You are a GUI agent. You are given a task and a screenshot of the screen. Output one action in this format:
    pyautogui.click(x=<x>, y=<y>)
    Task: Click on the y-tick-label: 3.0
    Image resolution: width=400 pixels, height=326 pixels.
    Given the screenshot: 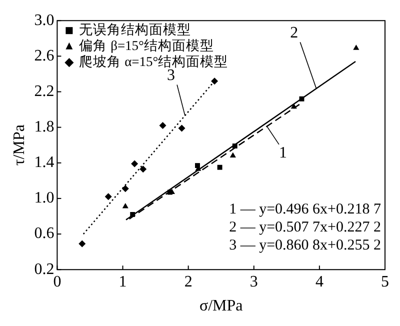 What is the action you would take?
    pyautogui.click(x=44, y=20)
    